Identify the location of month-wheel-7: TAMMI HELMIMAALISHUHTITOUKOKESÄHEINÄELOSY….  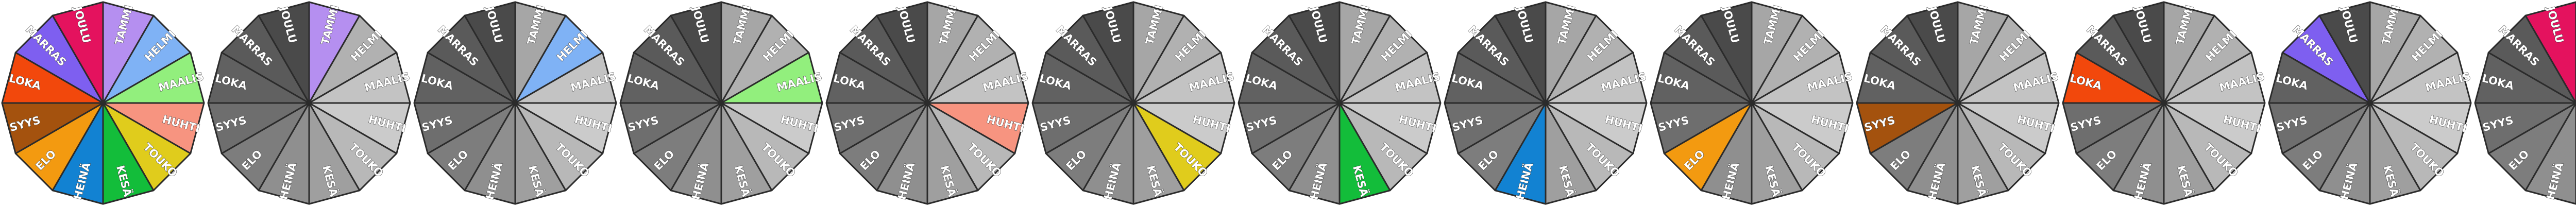
(1340, 103).